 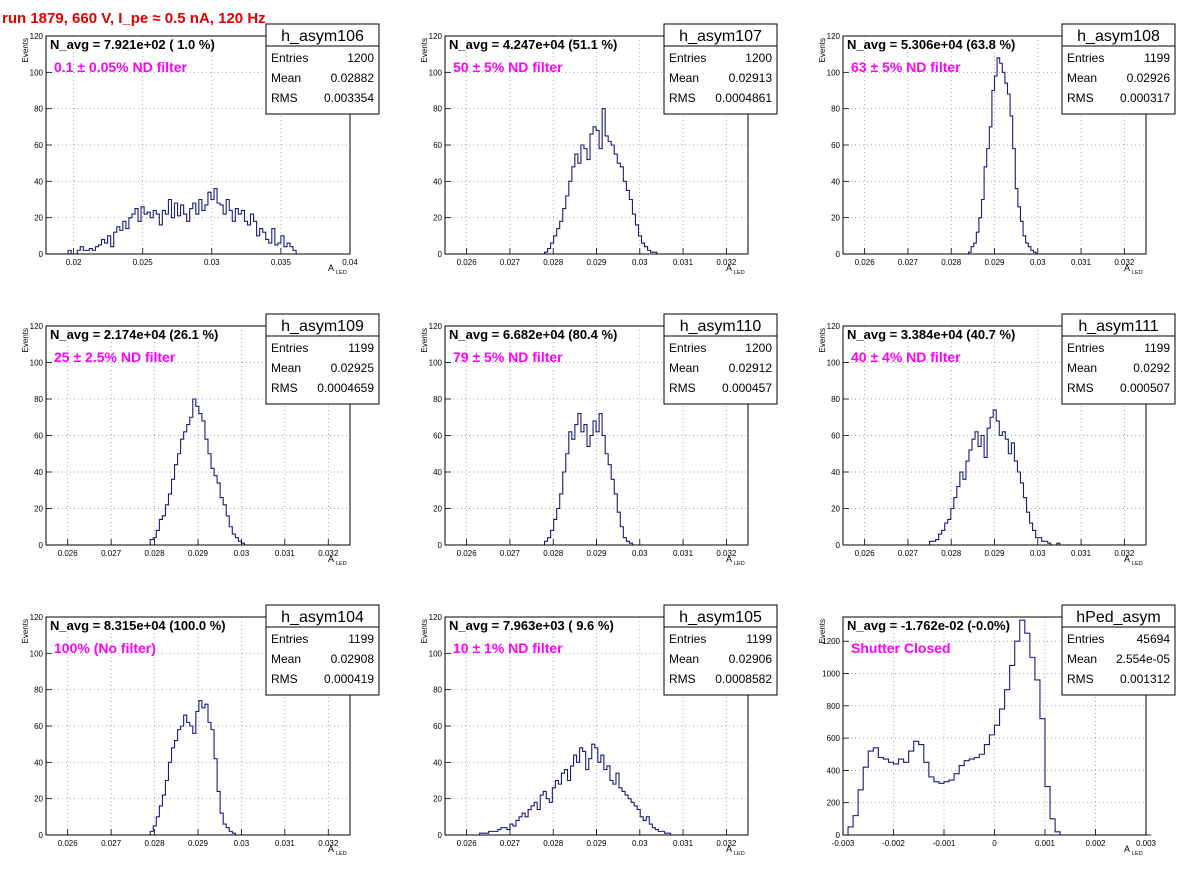 I want to click on filter-annotation: 50 ± 5% ND filter, so click(x=508, y=67).